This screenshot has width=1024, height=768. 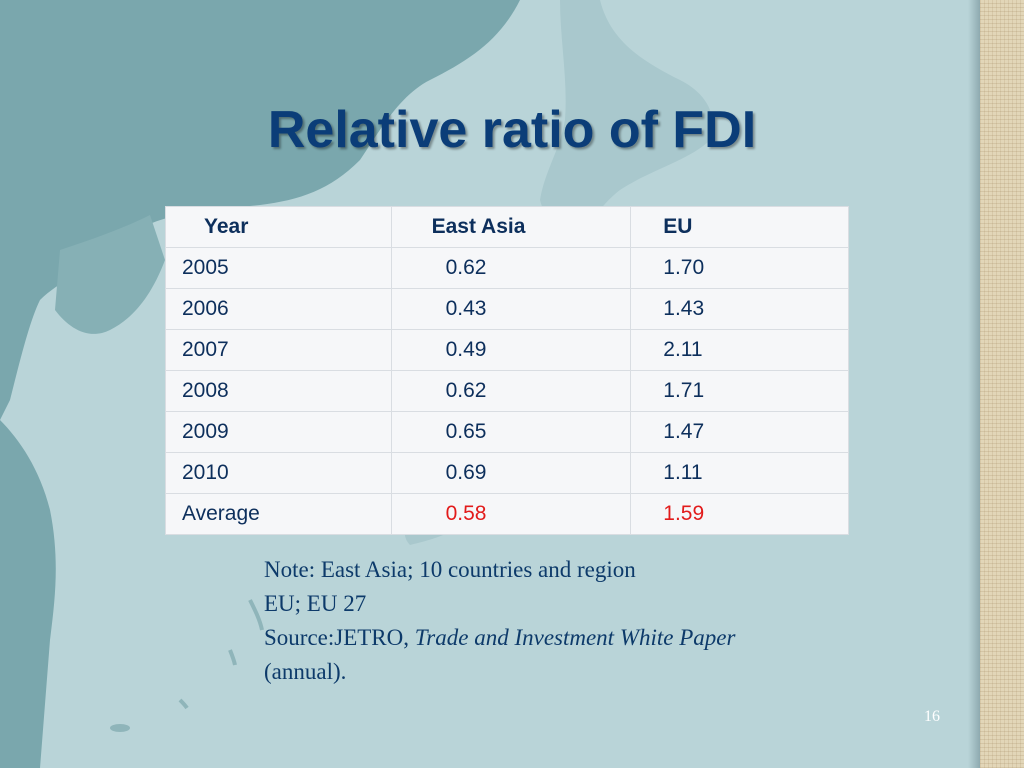 What do you see at coordinates (305, 671) in the screenshot?
I see `source-suffix: (annual).` at bounding box center [305, 671].